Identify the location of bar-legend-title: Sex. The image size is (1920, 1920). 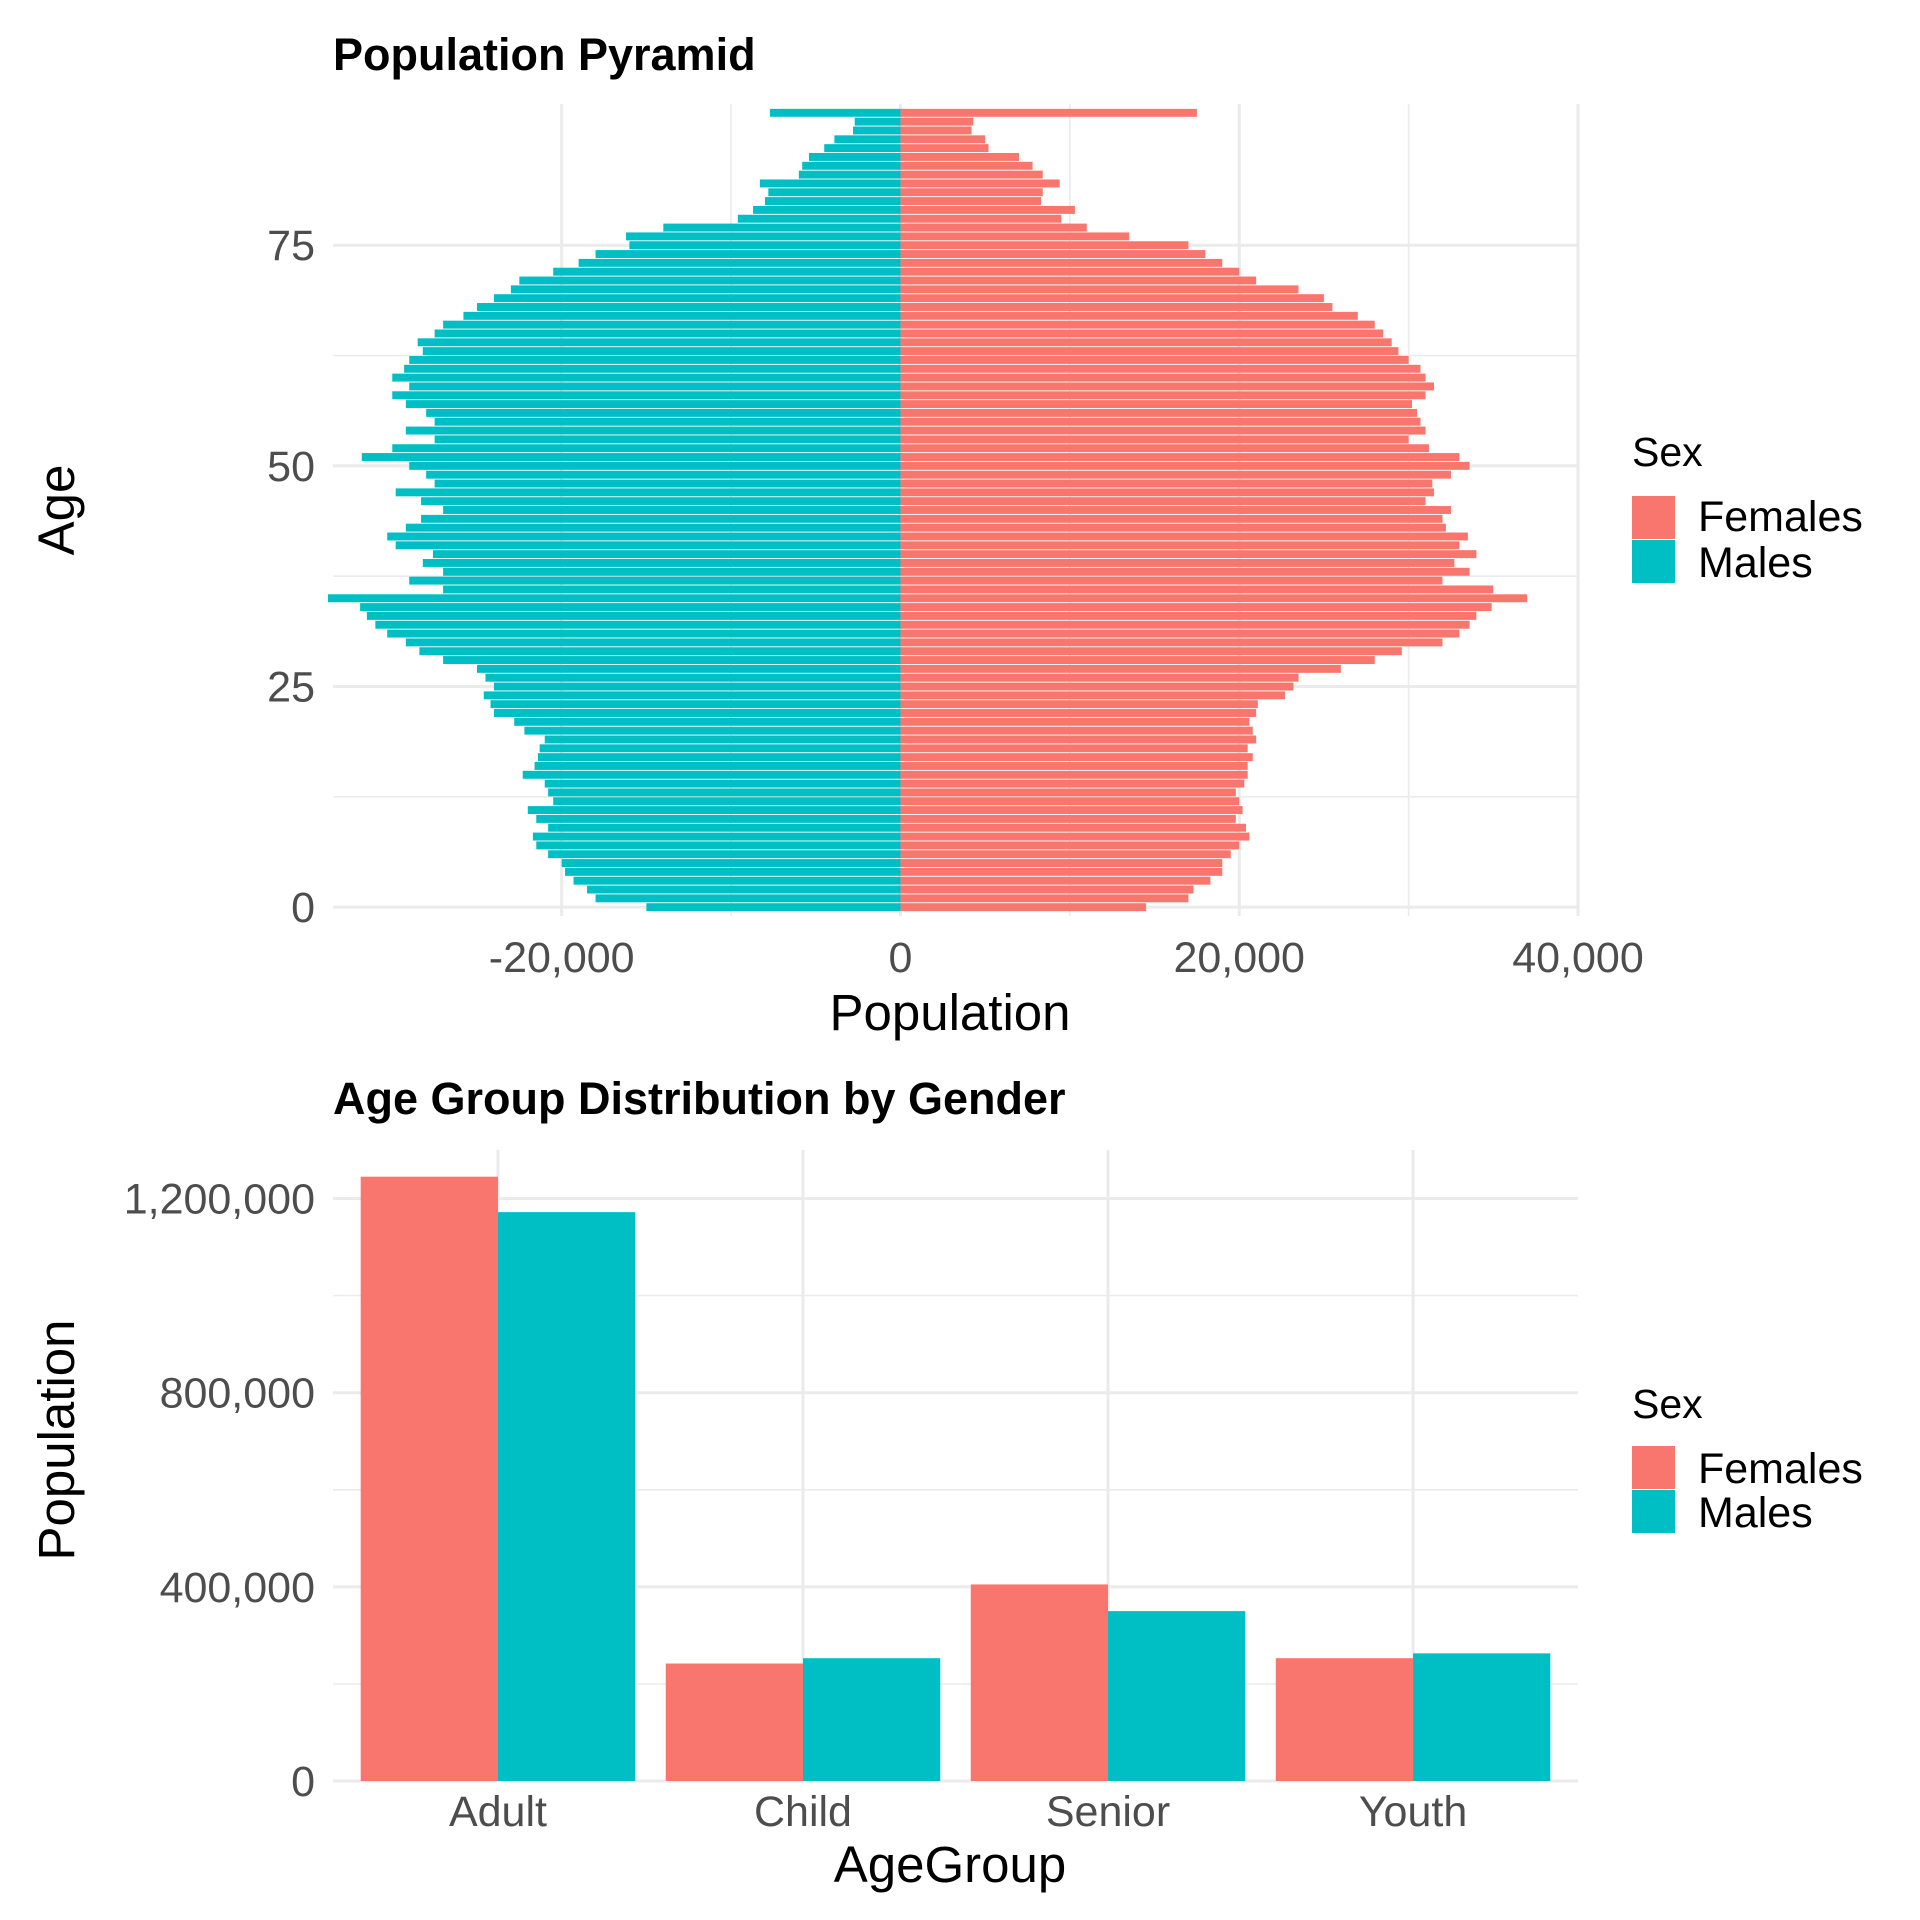
(1667, 1404).